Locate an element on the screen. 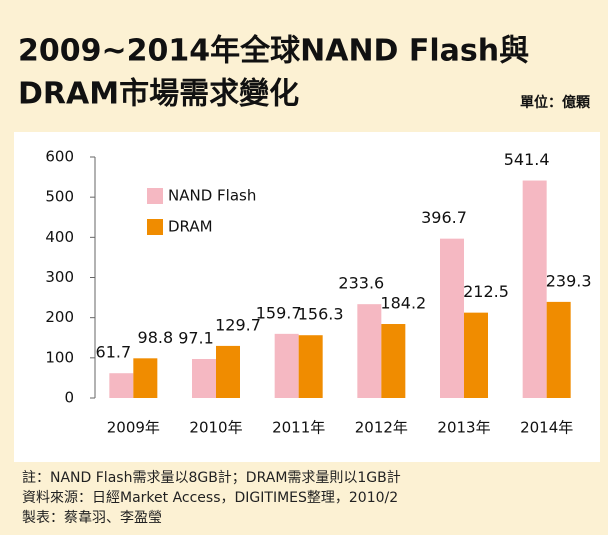  value-label: 541.4 is located at coordinates (527, 159).